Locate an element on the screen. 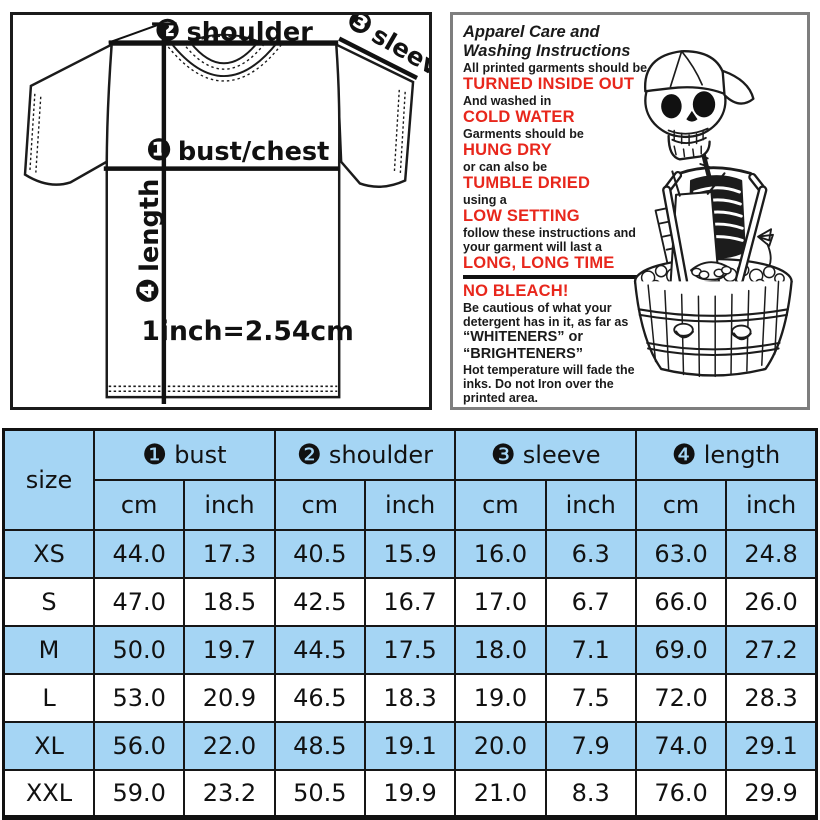  skeleton-washing-illustration is located at coordinates (713, 214).